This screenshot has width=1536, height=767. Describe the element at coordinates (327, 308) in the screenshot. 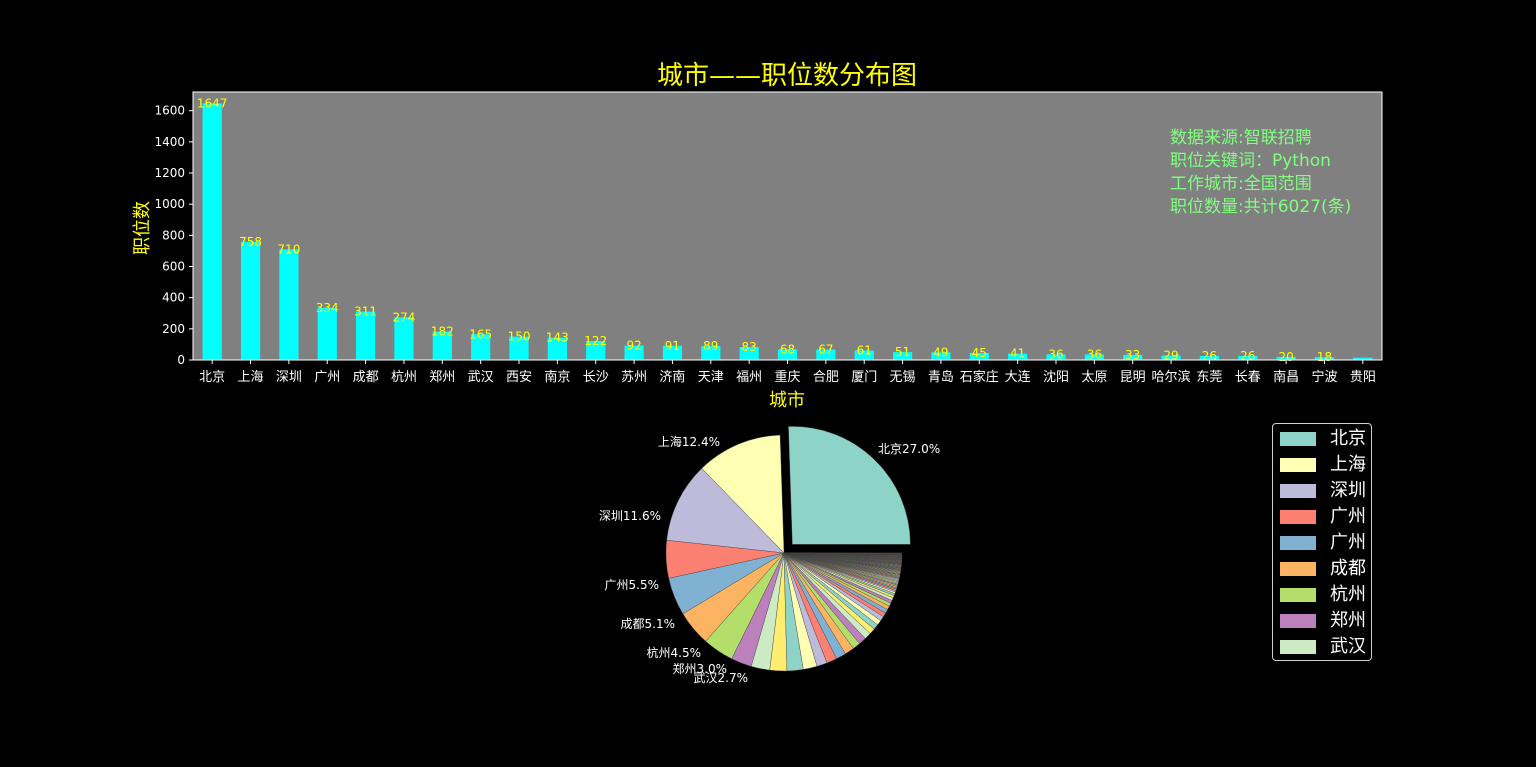

I see `bar-value-label: 334` at that location.